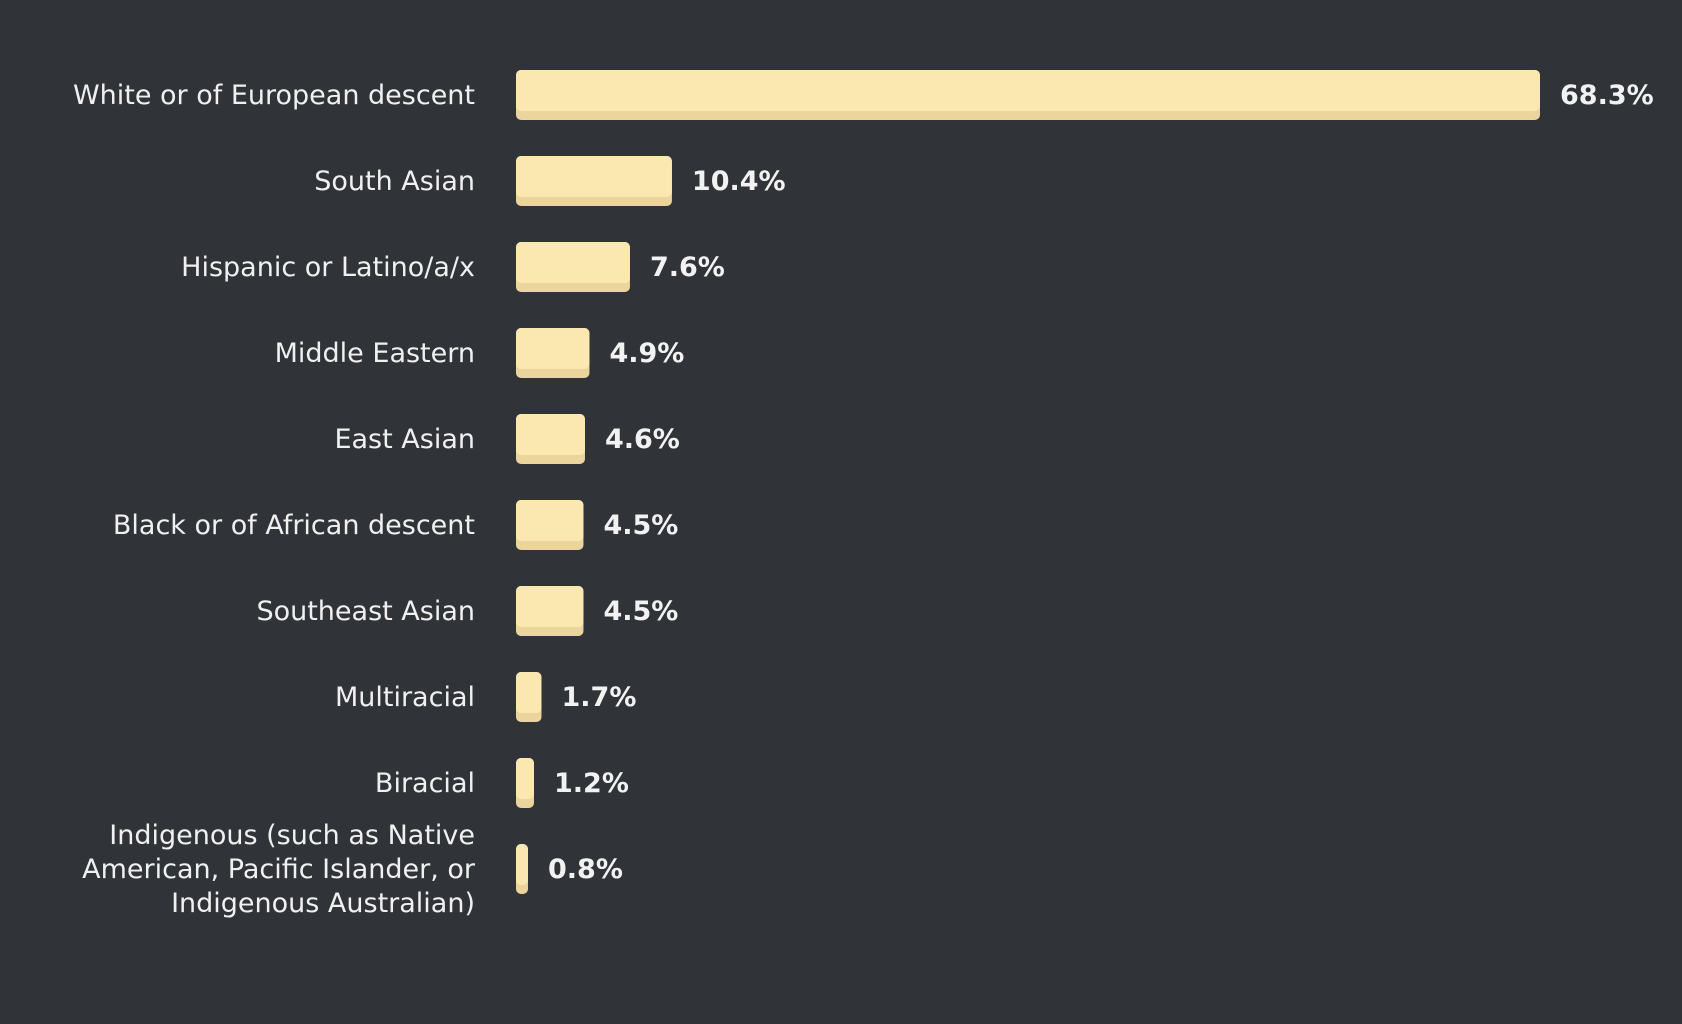  I want to click on category-label-line: Multiracial, so click(405, 697).